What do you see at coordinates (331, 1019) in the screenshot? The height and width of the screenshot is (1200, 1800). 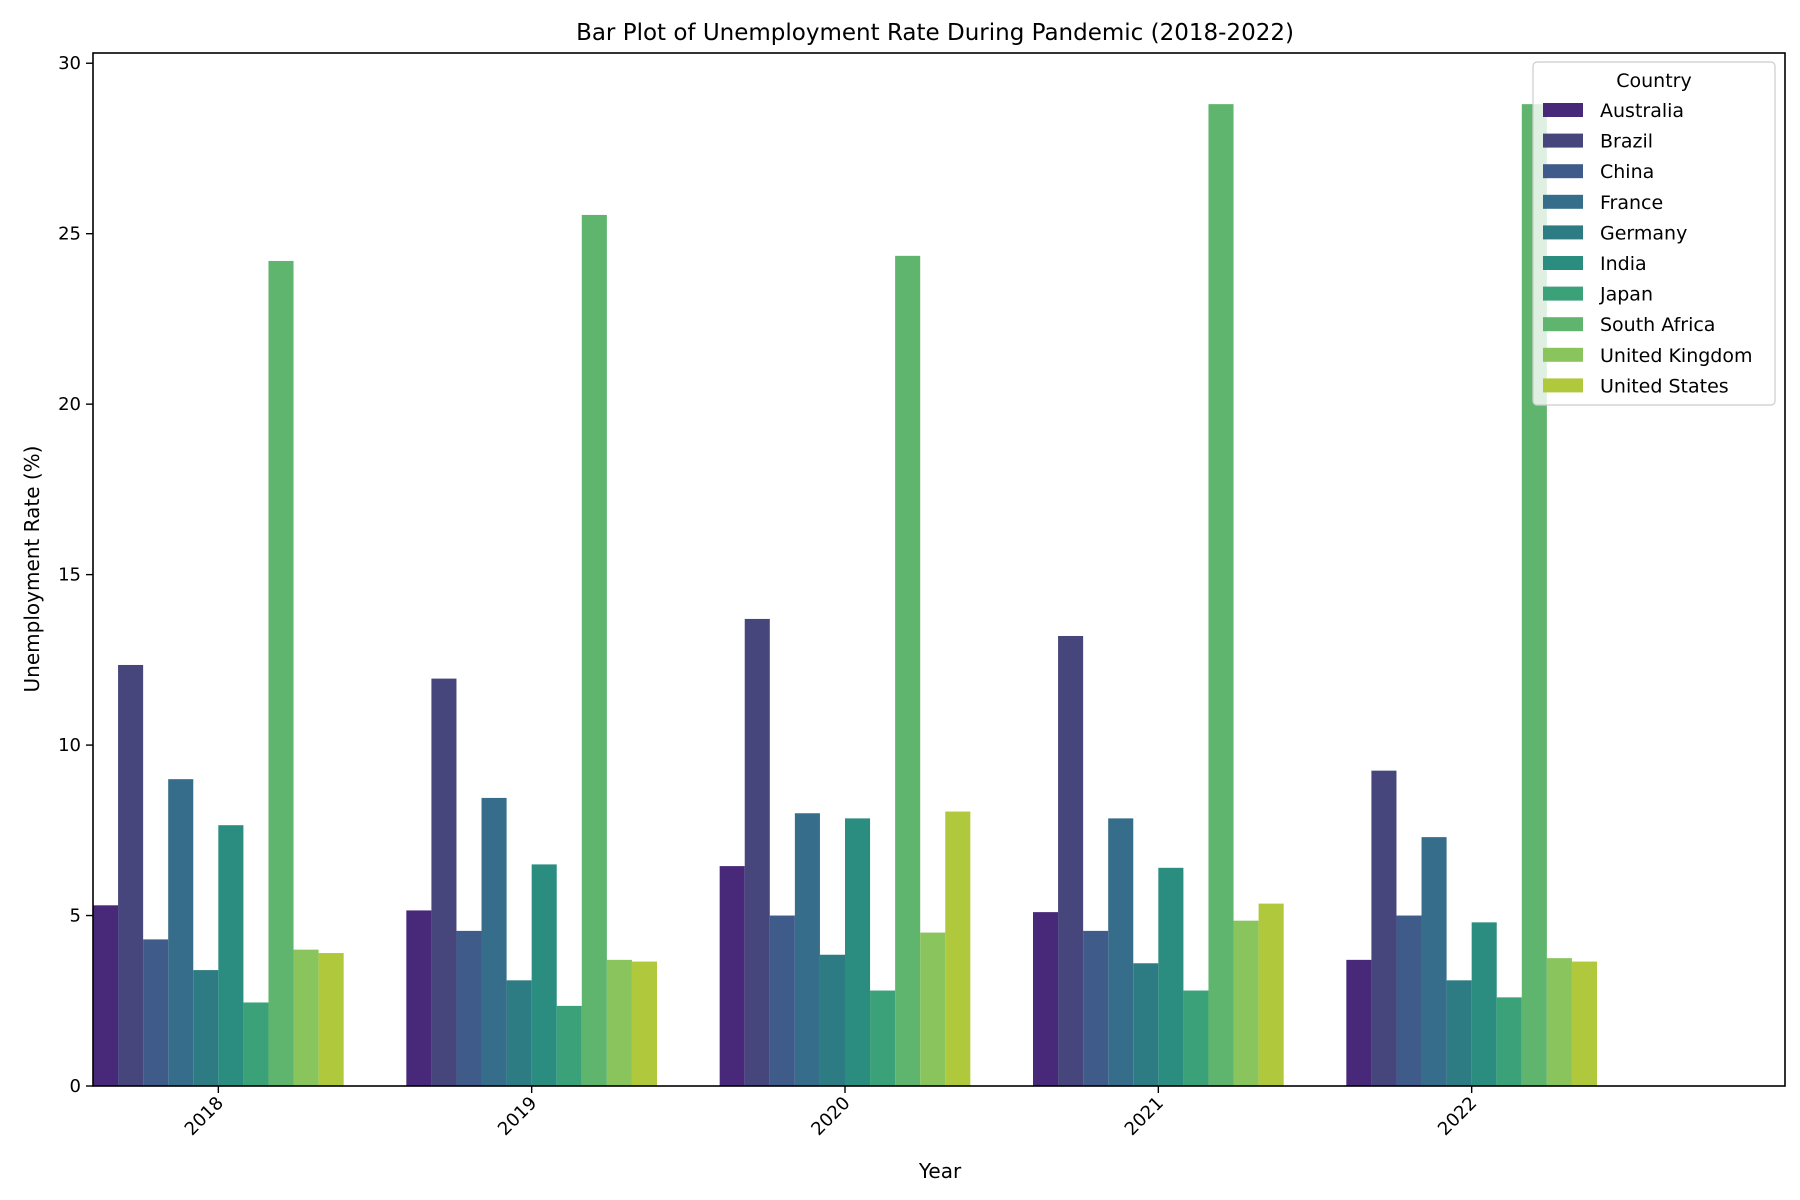 I see `bar-united-states-2018` at bounding box center [331, 1019].